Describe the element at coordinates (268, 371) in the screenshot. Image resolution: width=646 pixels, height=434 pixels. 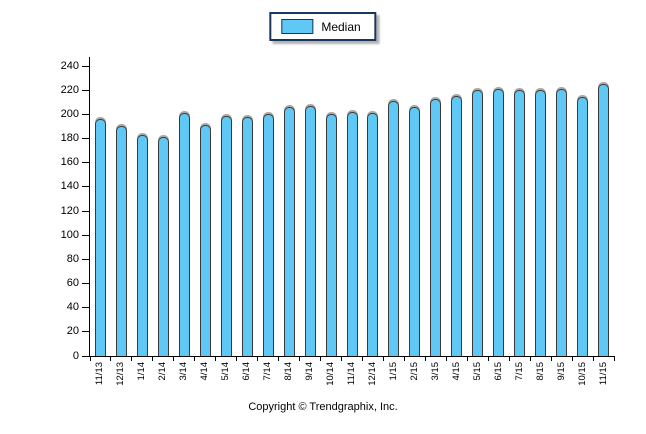
I see `x-tick-label: 7/14` at that location.